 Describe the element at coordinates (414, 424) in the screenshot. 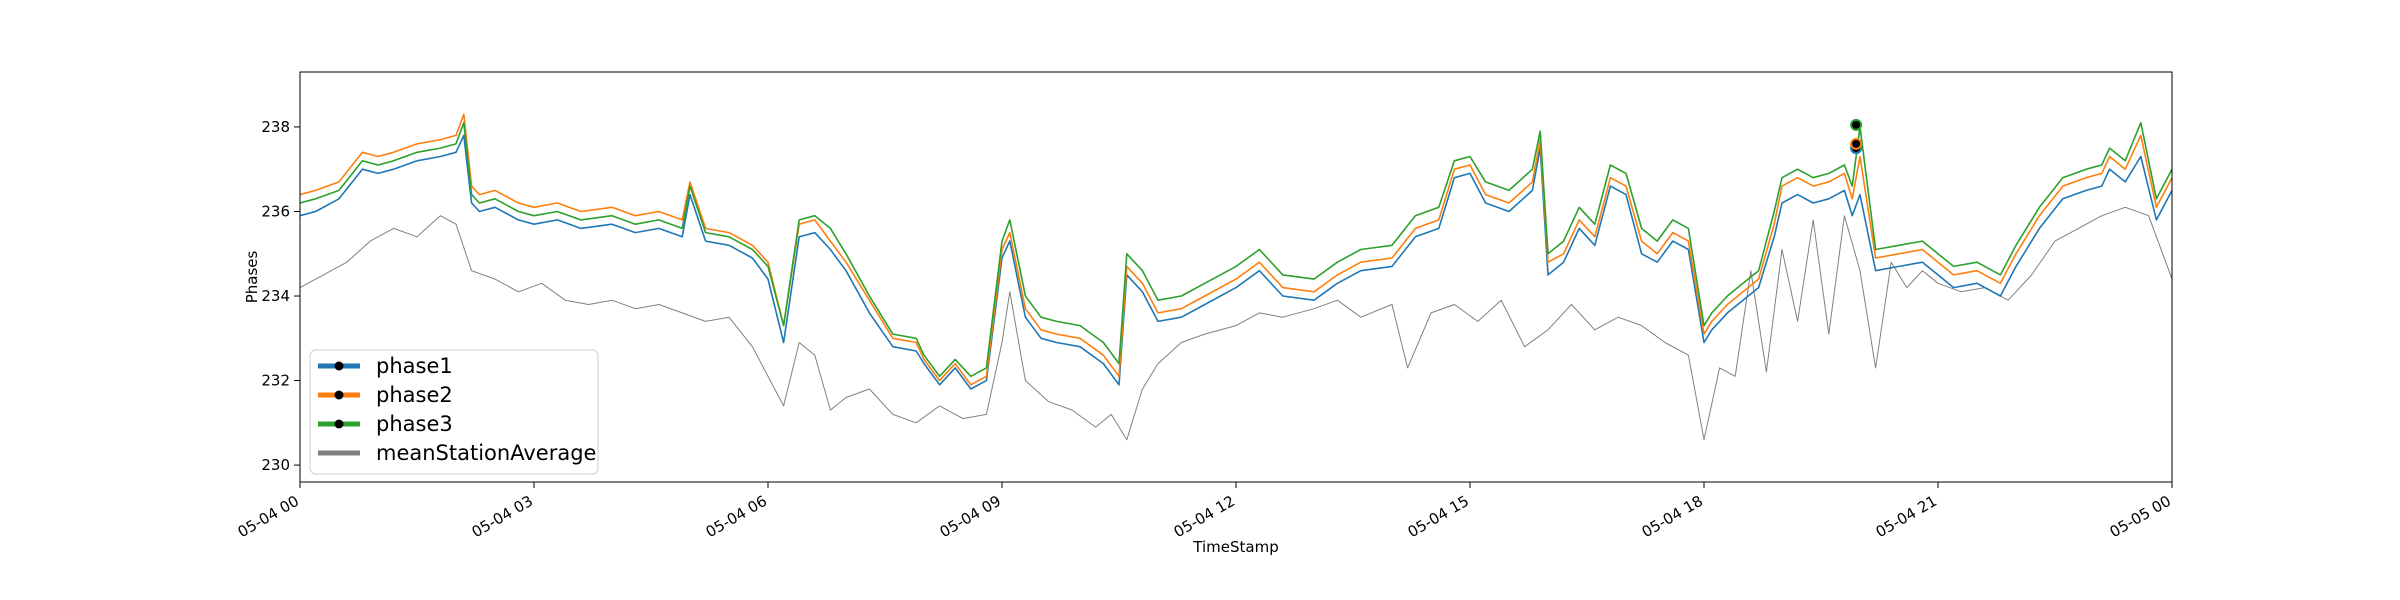

I see `legend-label-phase3: phase3` at that location.